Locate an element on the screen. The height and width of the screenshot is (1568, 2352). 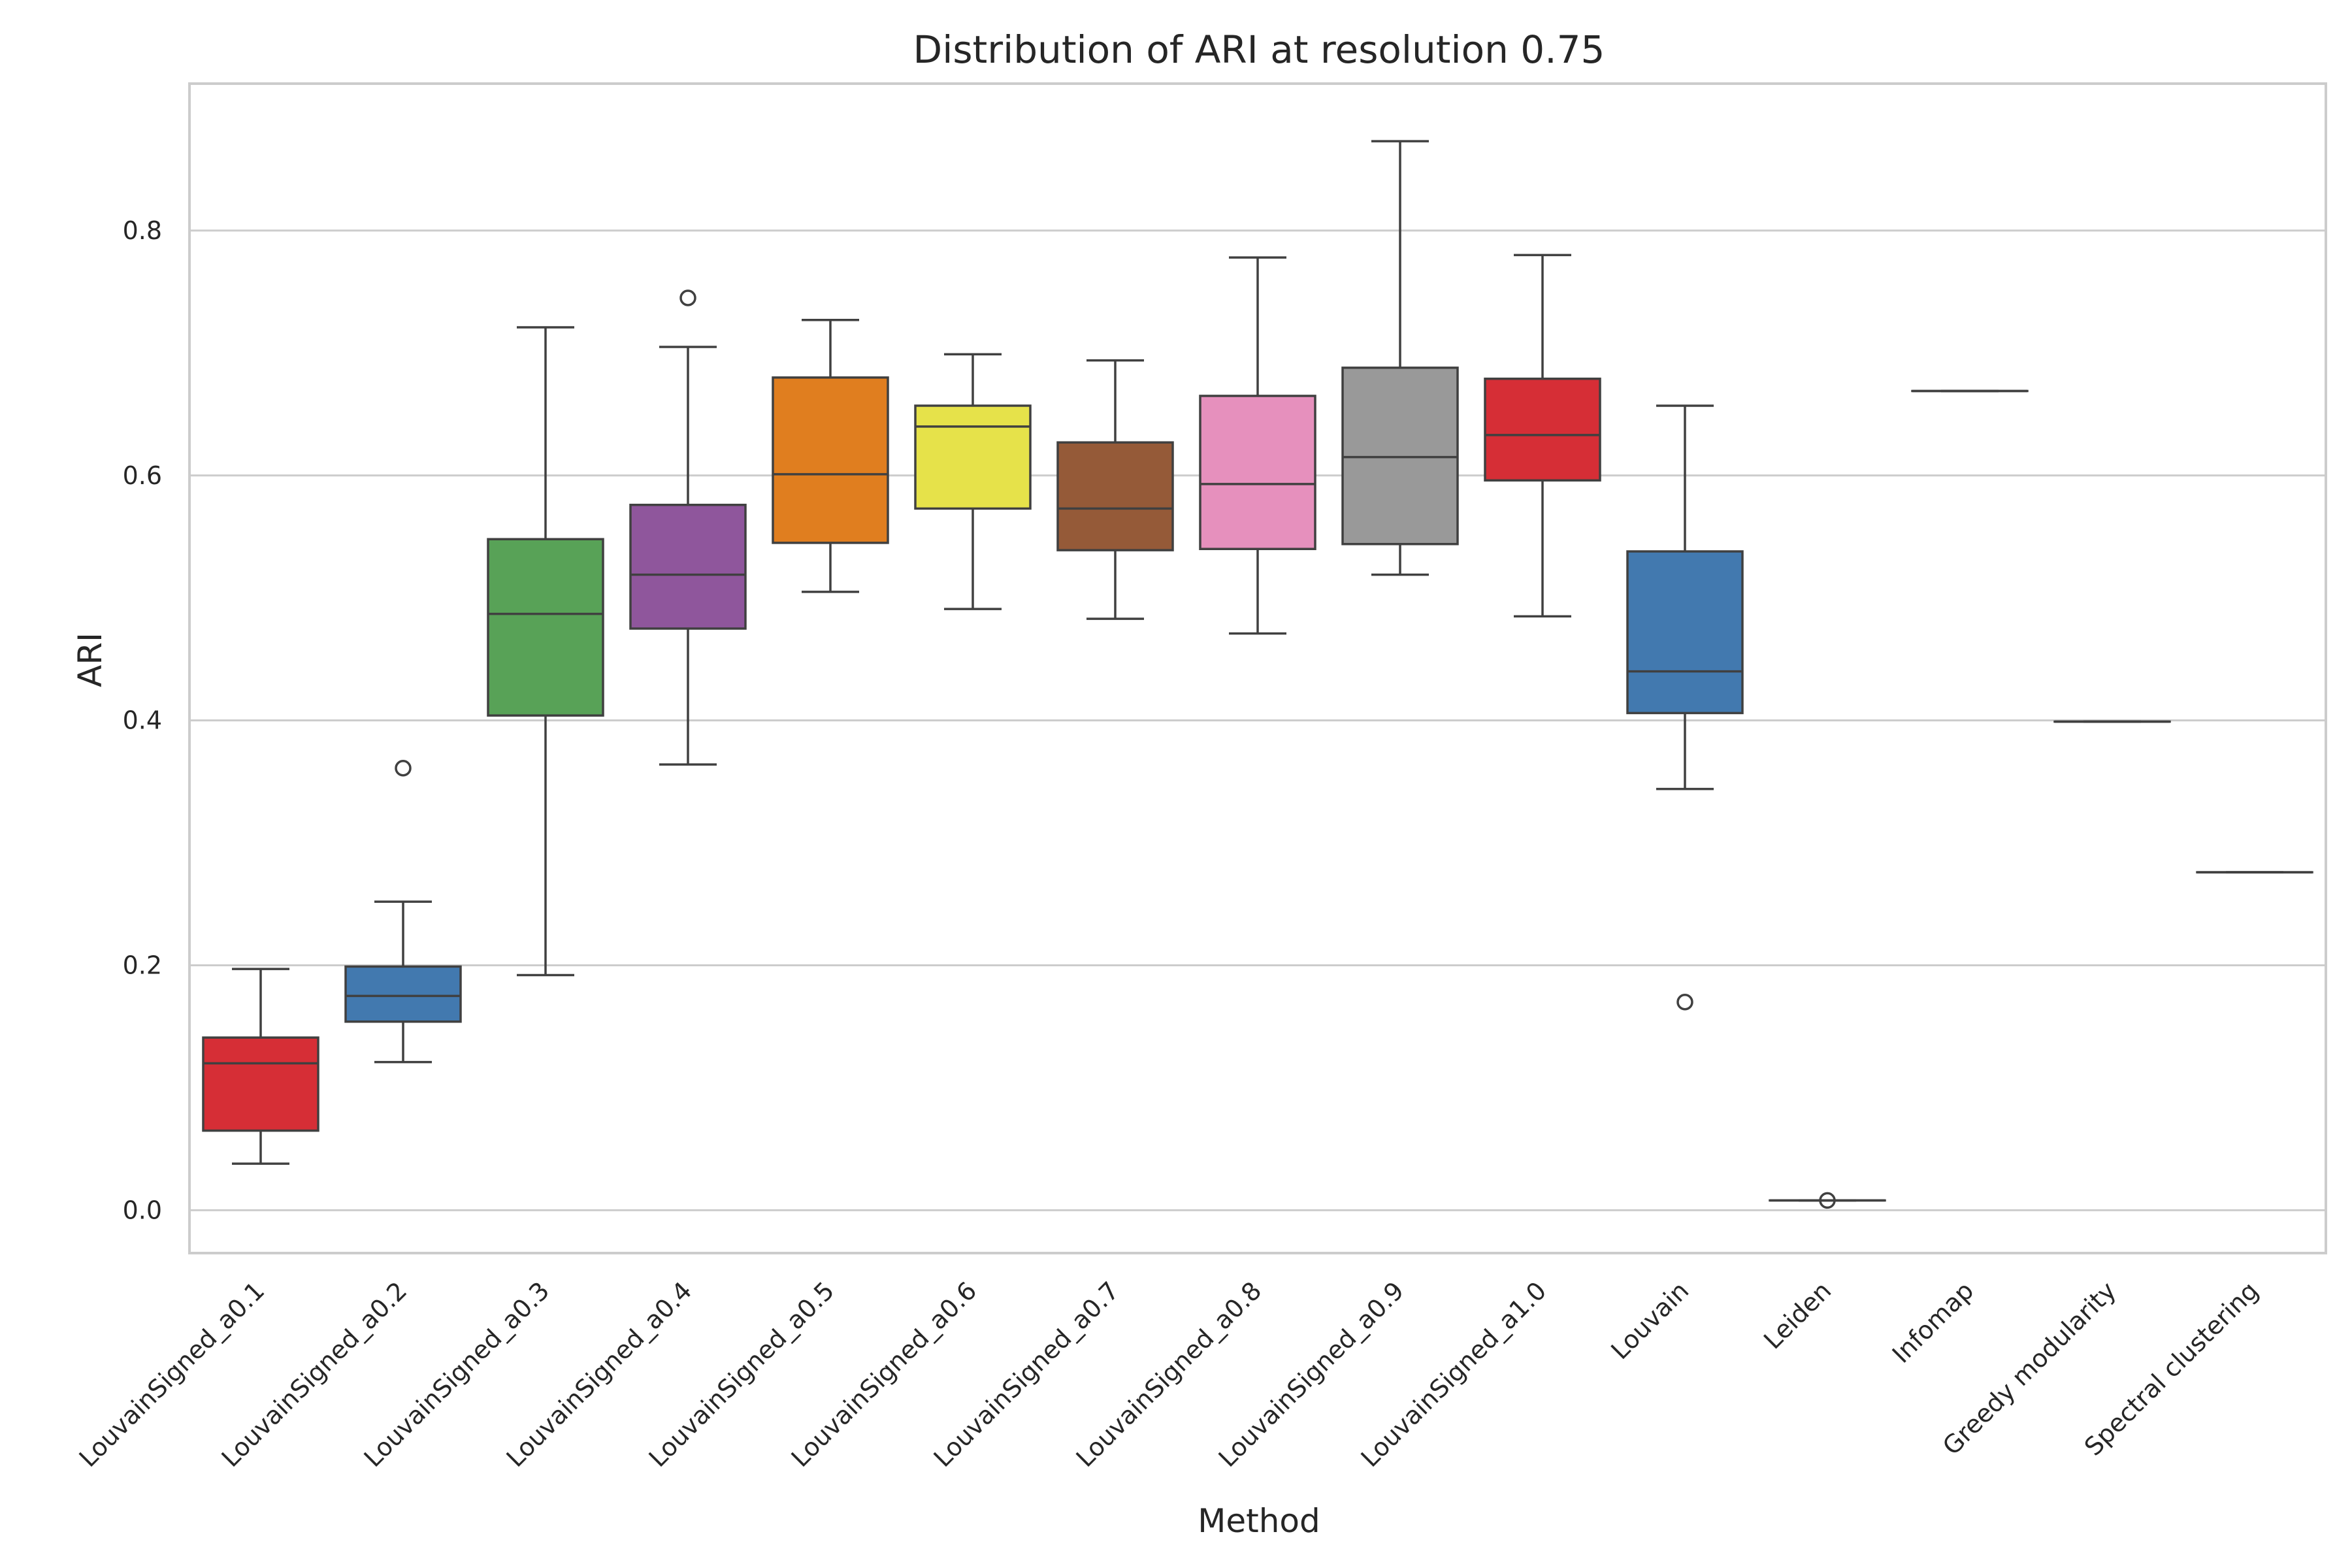
x-tick-label: Infomap is located at coordinates (1933, 1322).